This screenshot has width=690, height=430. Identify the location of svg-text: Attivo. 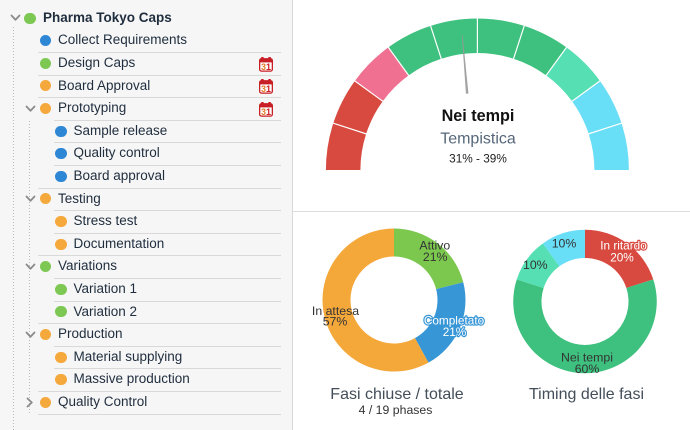
(434, 246).